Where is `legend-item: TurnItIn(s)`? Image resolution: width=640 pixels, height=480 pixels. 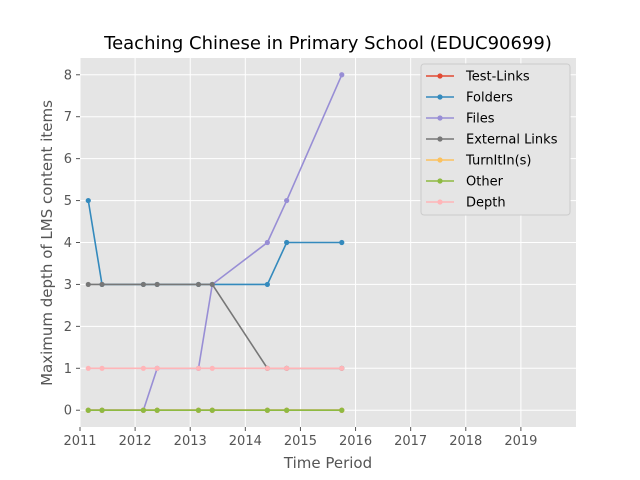
legend-item: TurnItIn(s) is located at coordinates (478, 161).